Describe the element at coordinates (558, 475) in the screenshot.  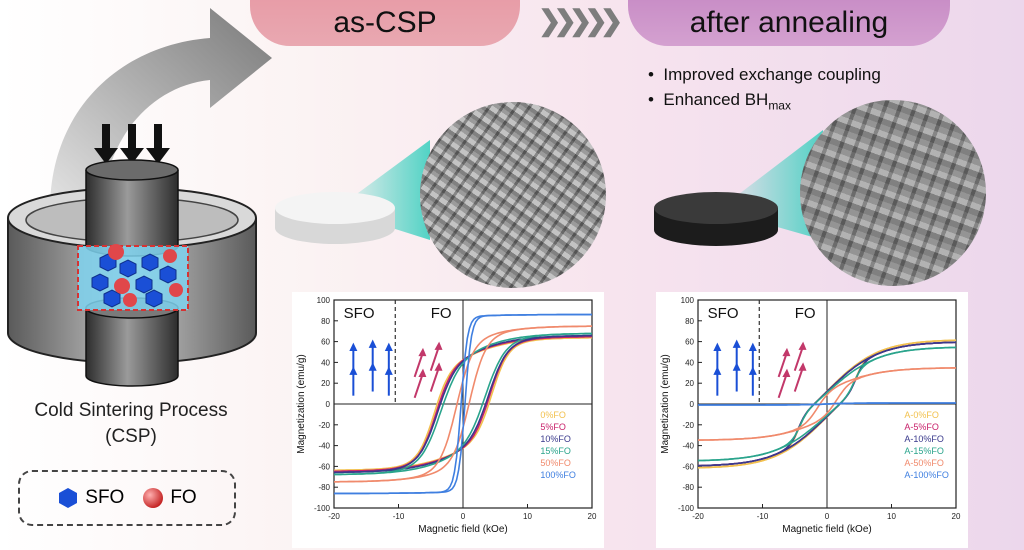
I see `legend-entry: 100%FO` at that location.